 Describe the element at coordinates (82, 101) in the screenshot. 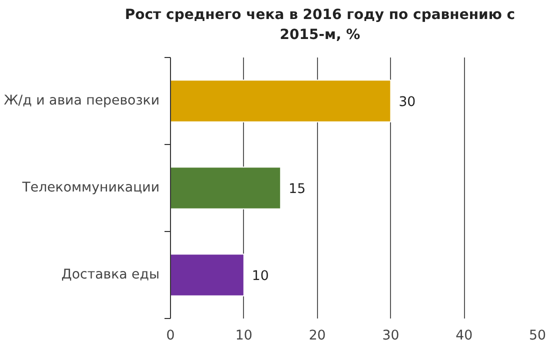

I see `y-tick-label: Ж/д и авиа перевозки` at that location.